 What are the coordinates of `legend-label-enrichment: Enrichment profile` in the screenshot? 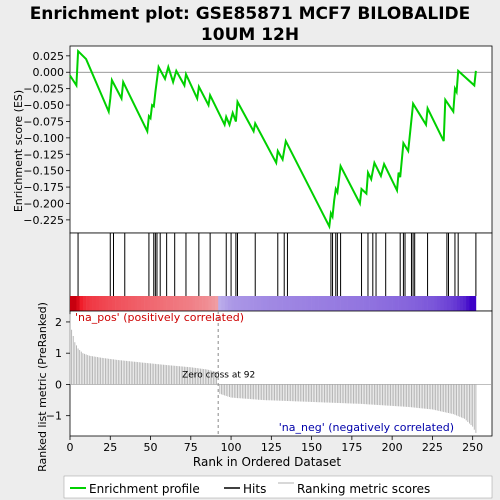 It's located at (144, 489).